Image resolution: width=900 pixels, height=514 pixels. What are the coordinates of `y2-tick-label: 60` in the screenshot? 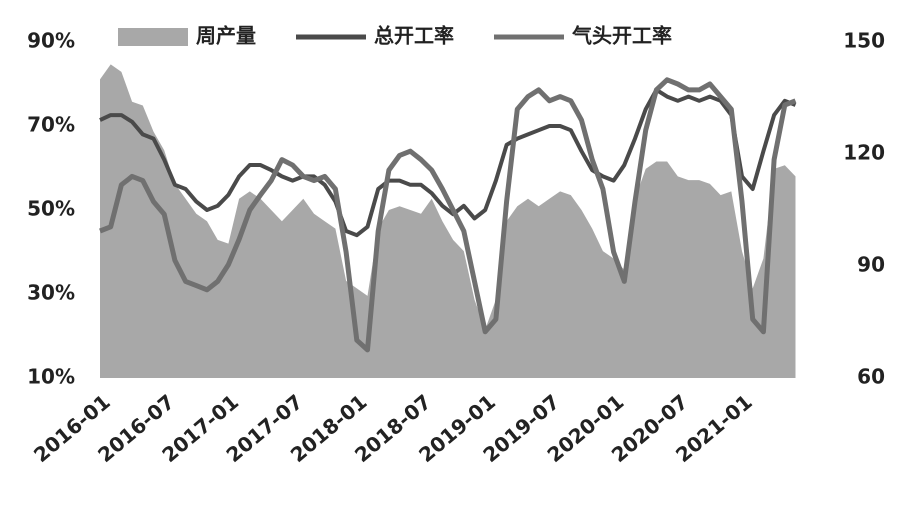 It's located at (871, 377).